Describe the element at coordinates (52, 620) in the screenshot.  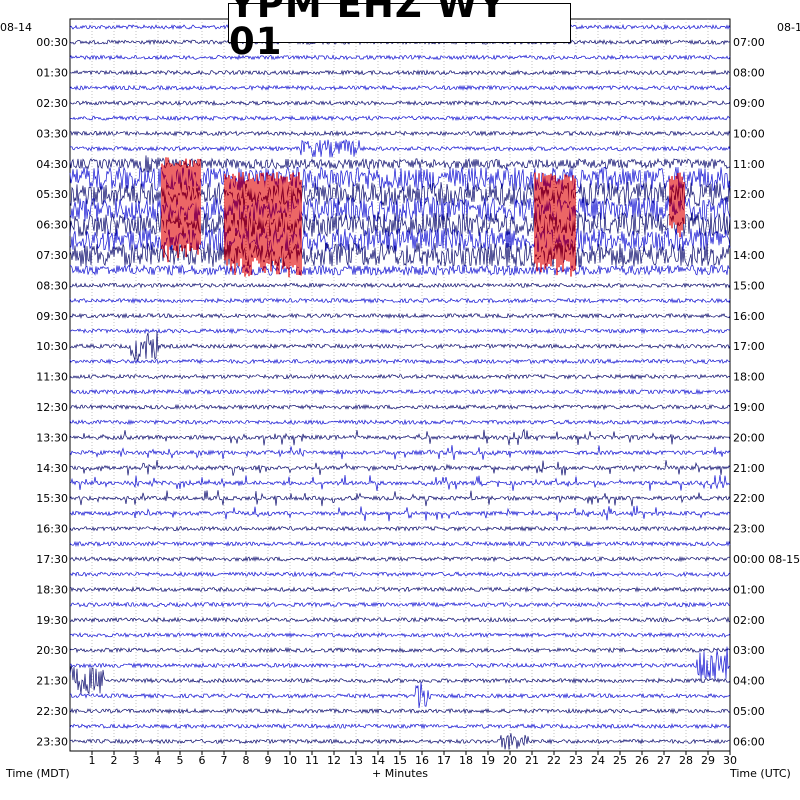
I see `left-time-label: 19:30` at that location.